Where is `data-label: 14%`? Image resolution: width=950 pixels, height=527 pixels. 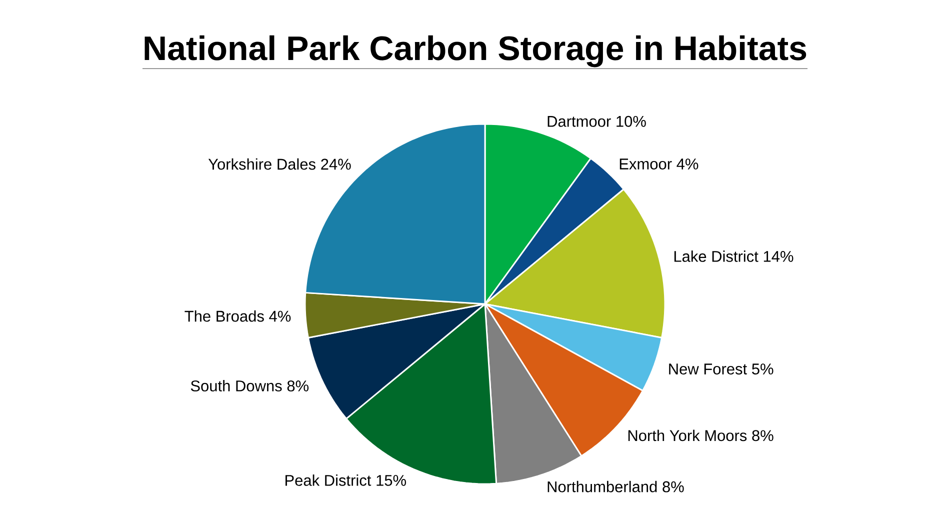
data-label: 14% is located at coordinates (779, 256).